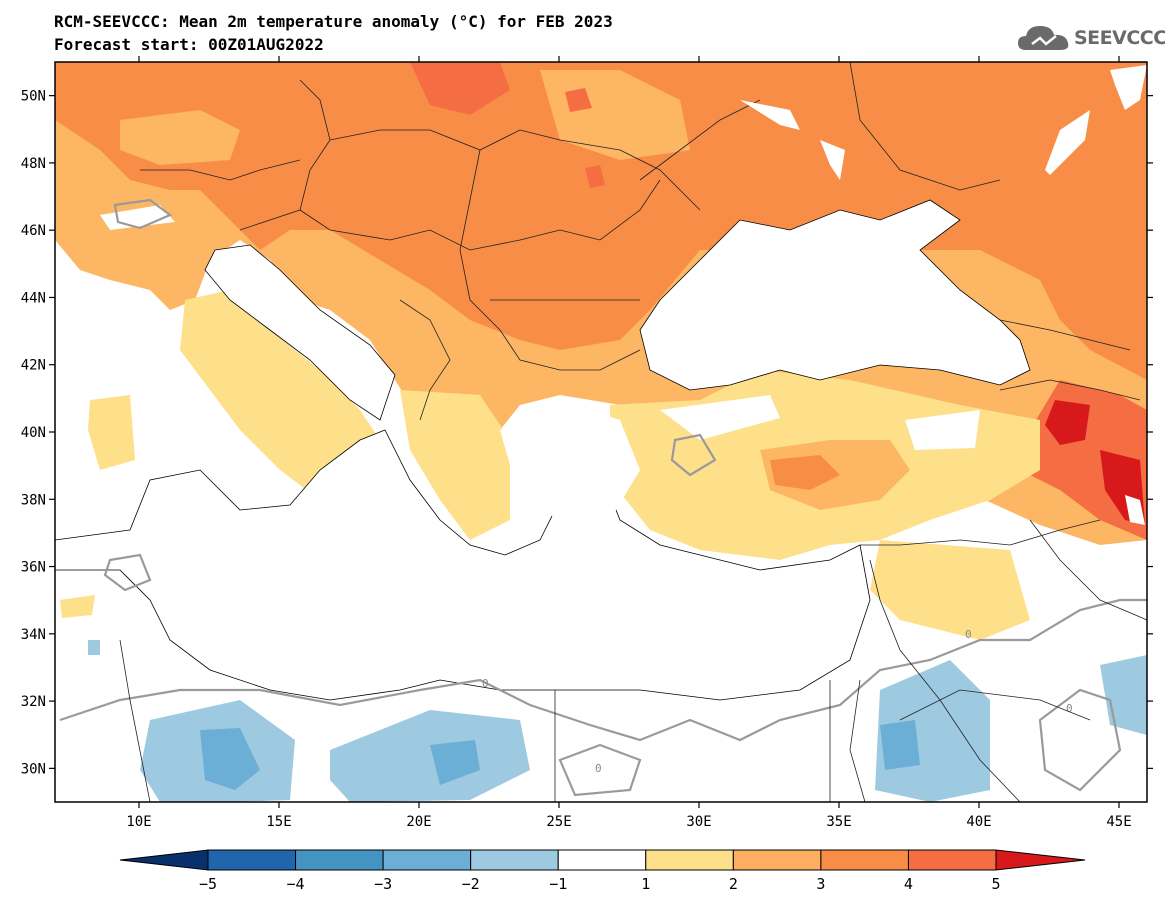 The width and height of the screenshot is (1165, 907). What do you see at coordinates (137, 217) in the screenshot?
I see `anomaly-gap-alps` at bounding box center [137, 217].